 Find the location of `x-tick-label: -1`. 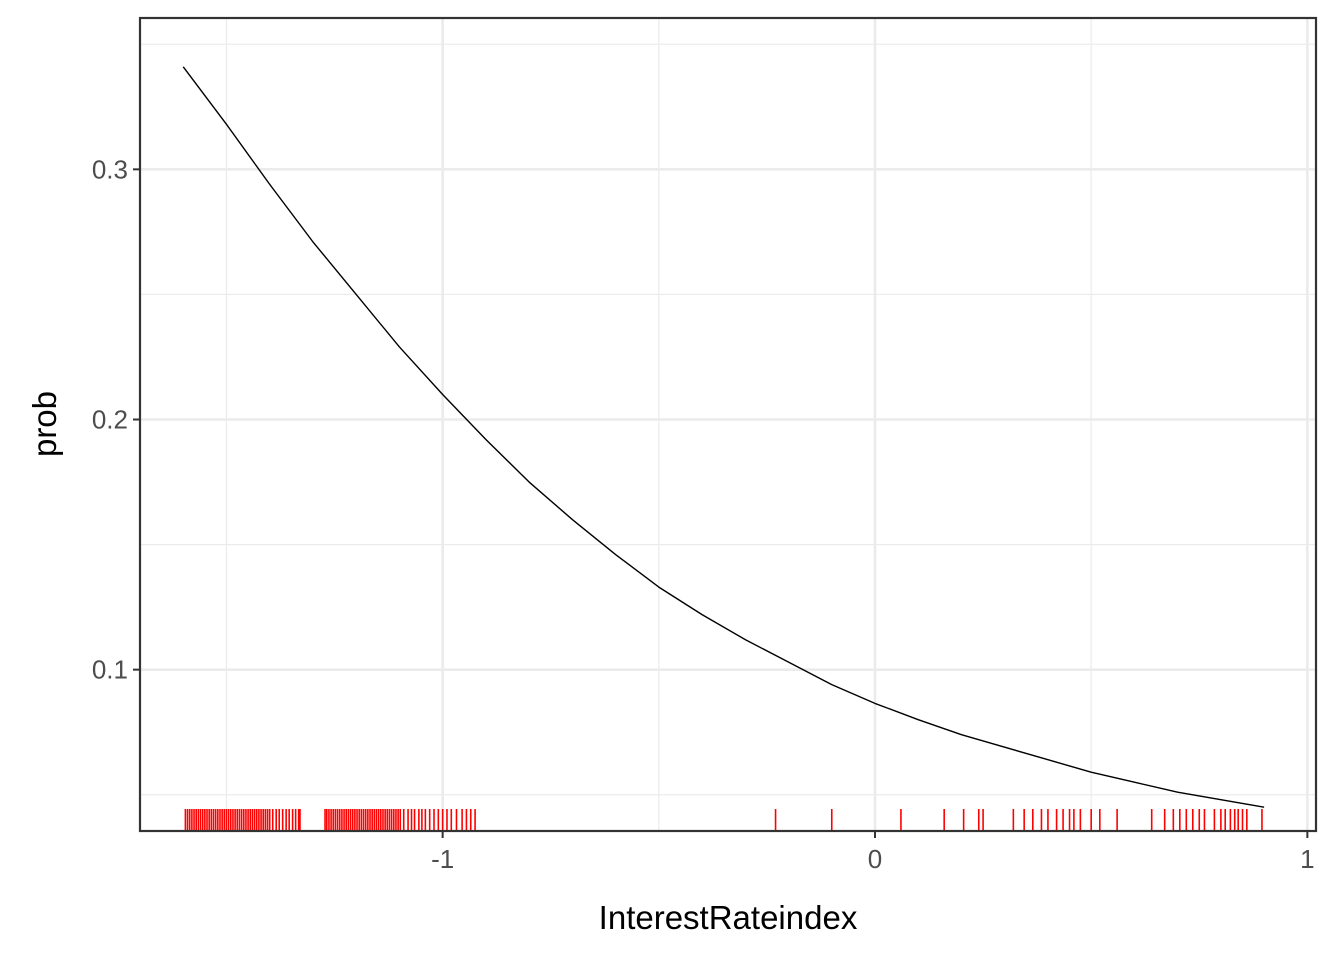

x-tick-label: -1 is located at coordinates (442, 859).